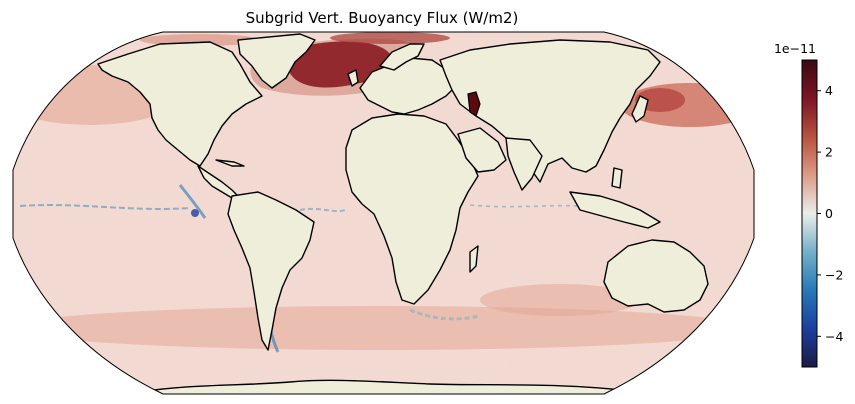 Image resolution: width=855 pixels, height=404 pixels. I want to click on equatorial-atlantic-streak, so click(322, 210).